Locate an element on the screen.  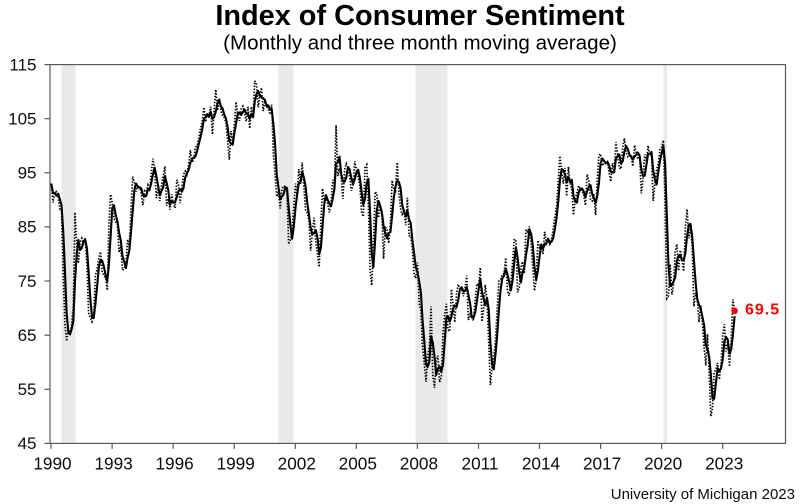
svg-text: 45 is located at coordinates (27, 443).